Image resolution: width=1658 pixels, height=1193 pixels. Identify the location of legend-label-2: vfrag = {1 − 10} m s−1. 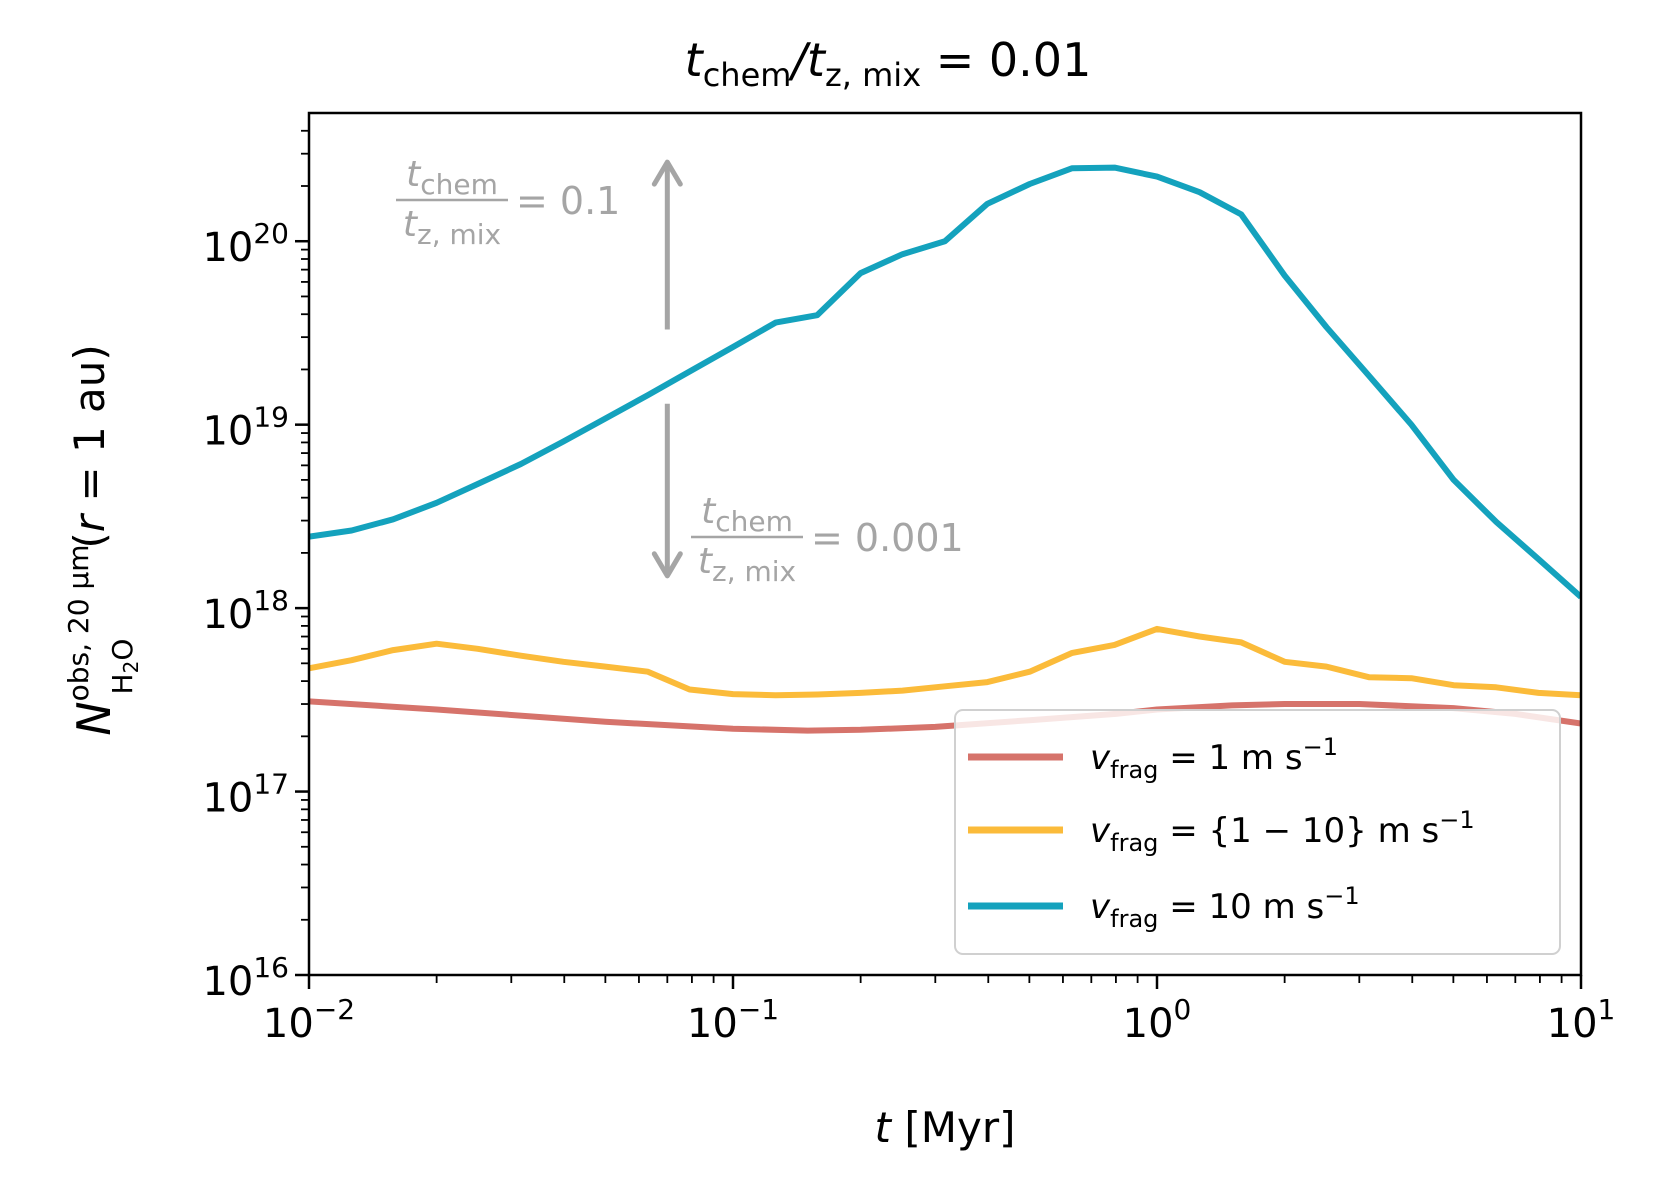
(1282, 831).